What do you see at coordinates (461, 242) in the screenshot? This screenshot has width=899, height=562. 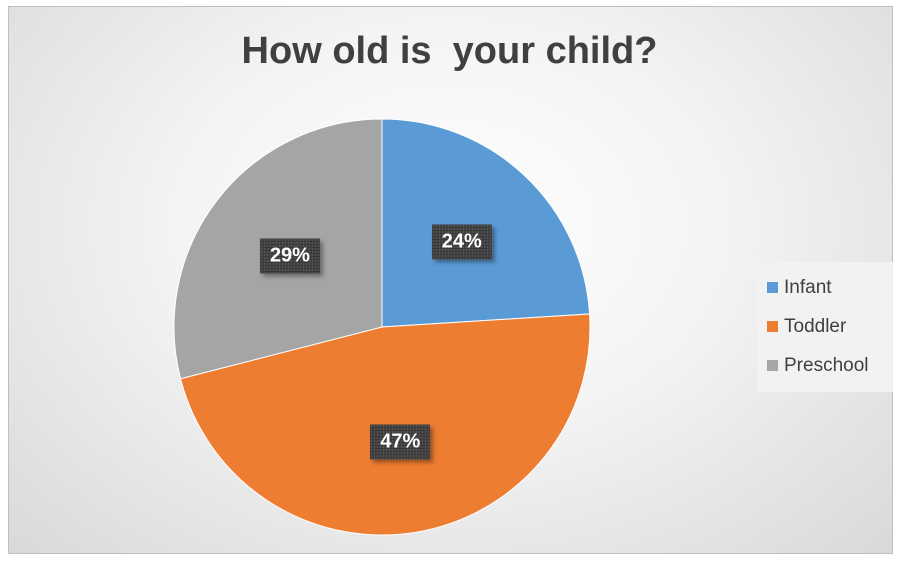 I see `data-label-infant: 24%` at bounding box center [461, 242].